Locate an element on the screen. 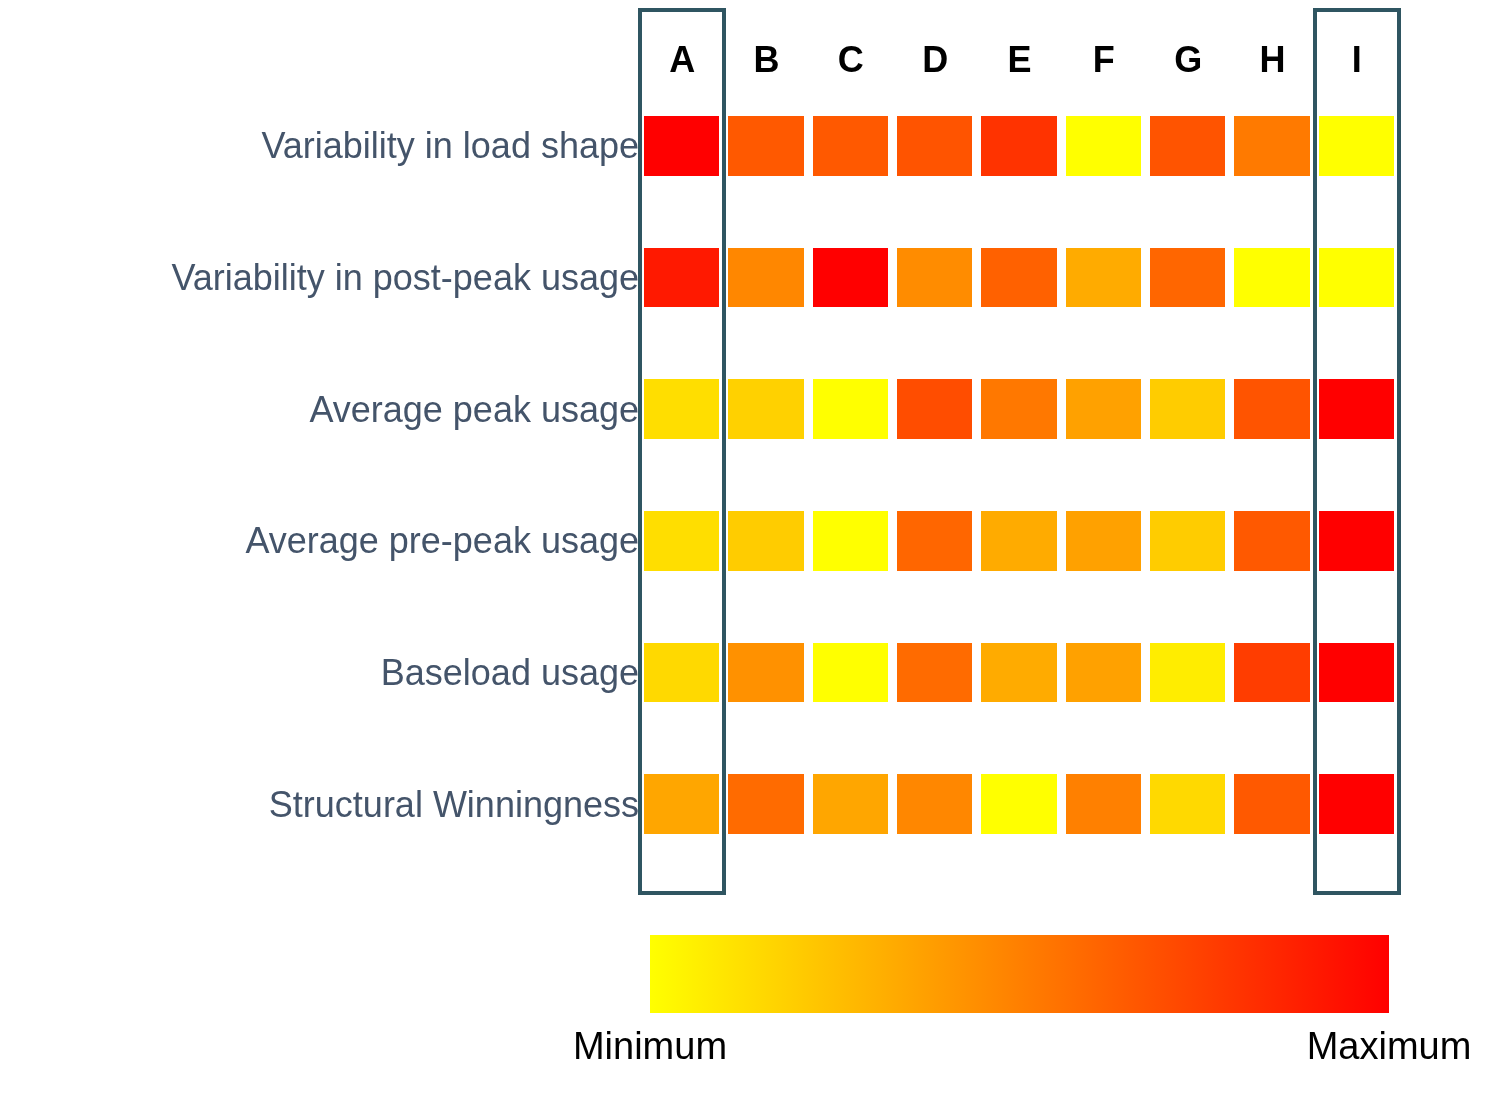 Image resolution: width=1489 pixels, height=1102 pixels. x-tick-label: F is located at coordinates (1103, 59).